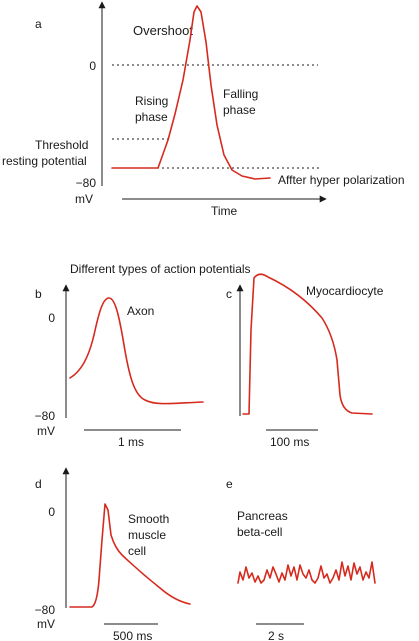  Describe the element at coordinates (229, 484) in the screenshot. I see `panel-e-letter: e` at that location.